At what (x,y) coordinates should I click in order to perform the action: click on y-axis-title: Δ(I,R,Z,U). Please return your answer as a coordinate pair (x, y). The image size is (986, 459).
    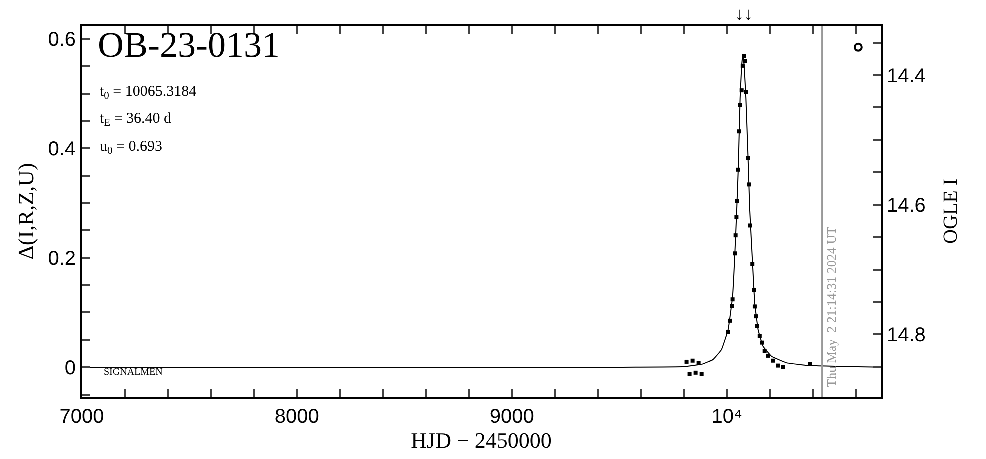
    Looking at the image, I should click on (25, 211).